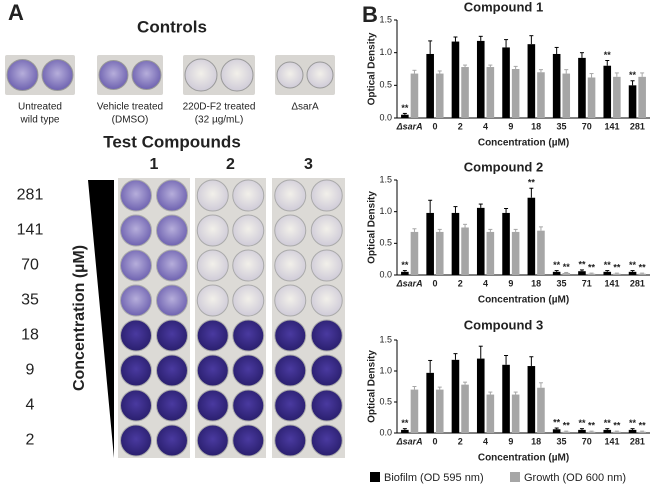 This screenshot has width=658, height=489. I want to click on plate-number: 2, so click(230, 164).